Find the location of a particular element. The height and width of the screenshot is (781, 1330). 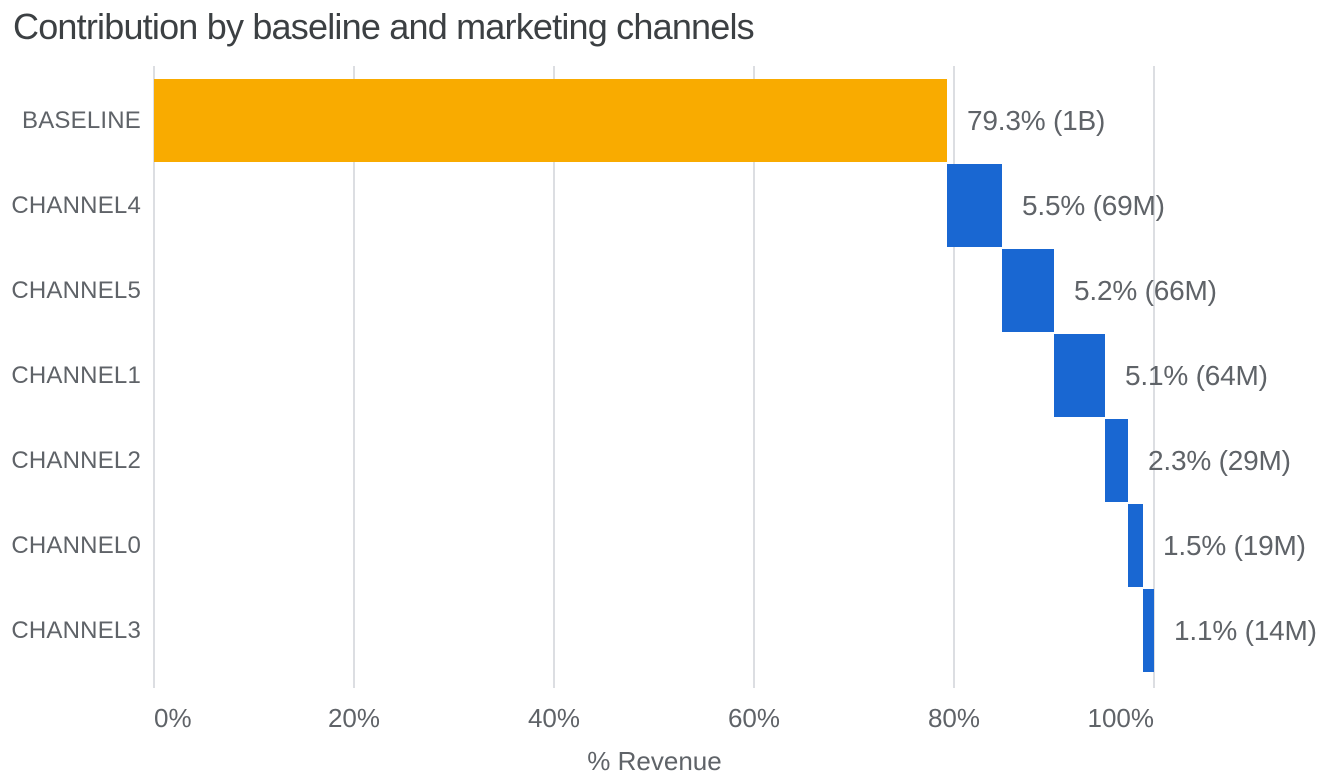

value-label-channel2: 2.3% (29M) is located at coordinates (1219, 460).